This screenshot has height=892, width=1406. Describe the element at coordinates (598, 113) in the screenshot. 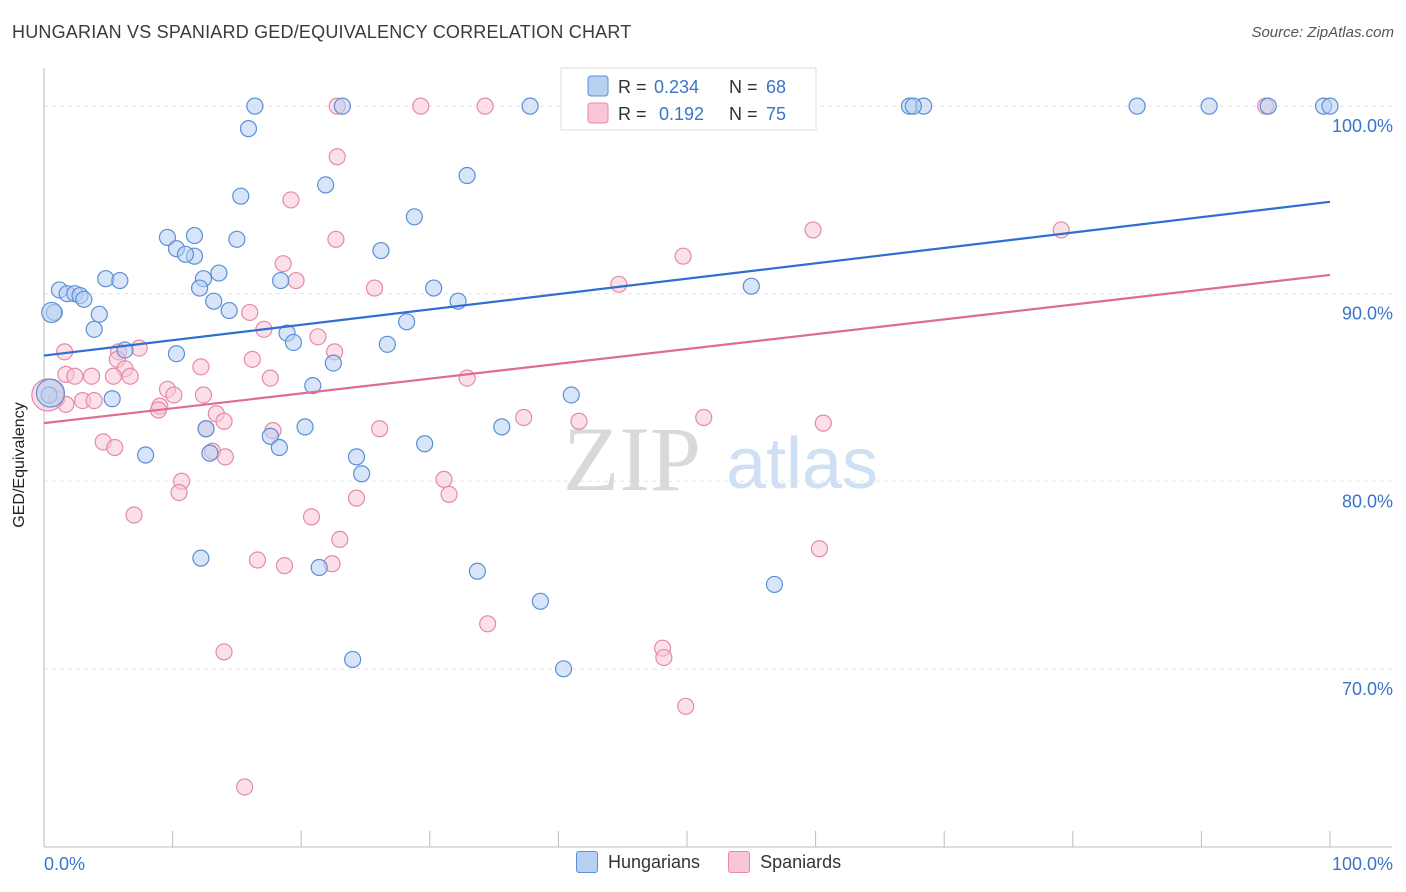

I see `legend-swatch-spaniards` at that location.